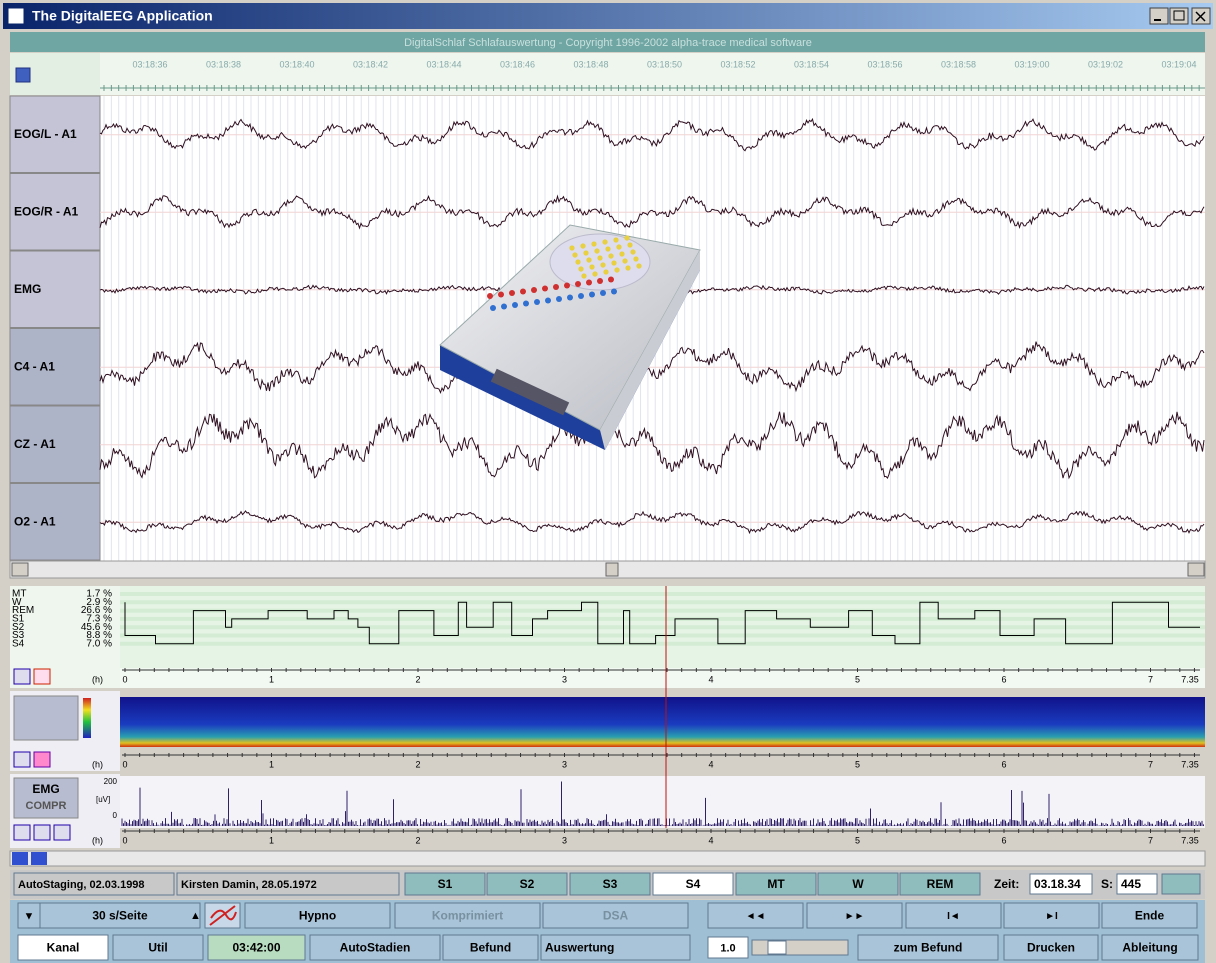  I want to click on scroll-right, so click(1196, 569).